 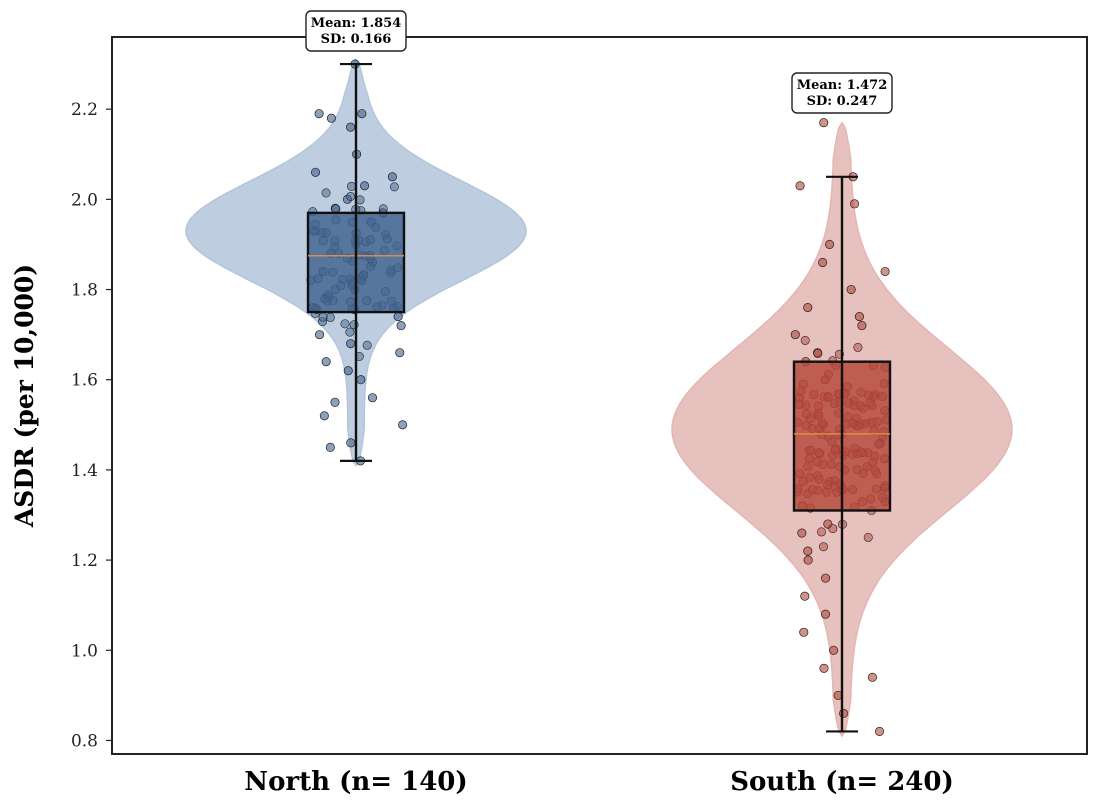 I want to click on x-axis: North (n= 140) South (n= 240), so click(x=599, y=782).